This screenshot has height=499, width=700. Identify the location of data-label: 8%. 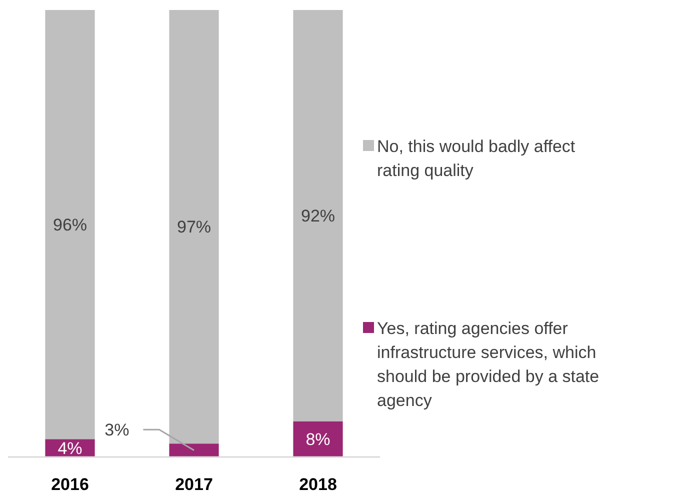
(318, 440).